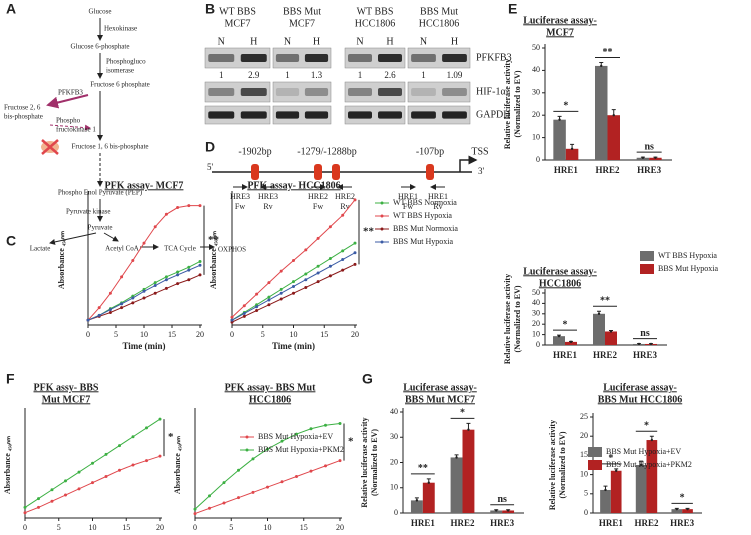 The image size is (751, 535). I want to click on legend-marker, so click(382, 242).